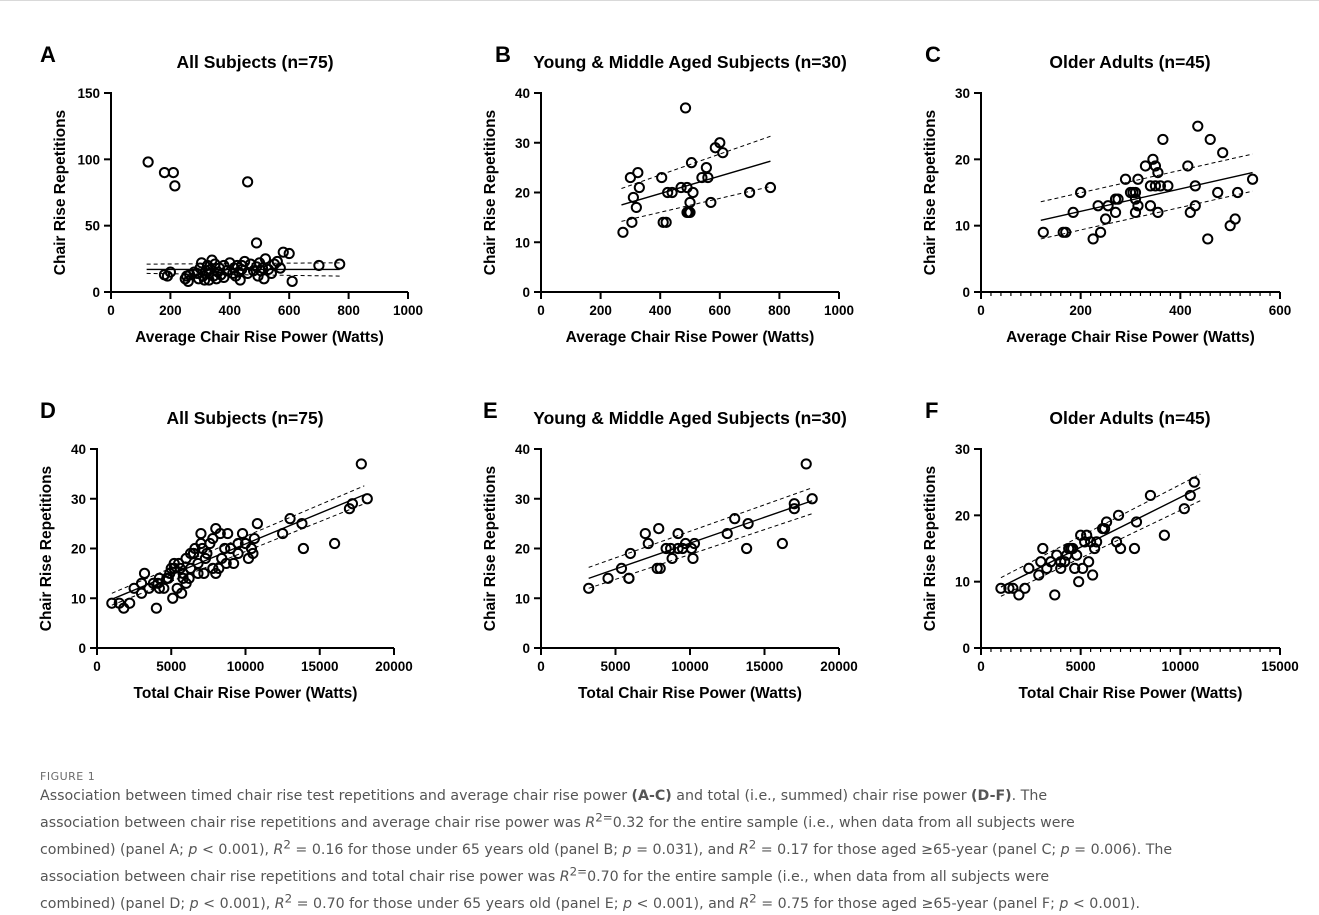  Describe the element at coordinates (962, 226) in the screenshot. I see `y-tick-label-c: 10` at that location.